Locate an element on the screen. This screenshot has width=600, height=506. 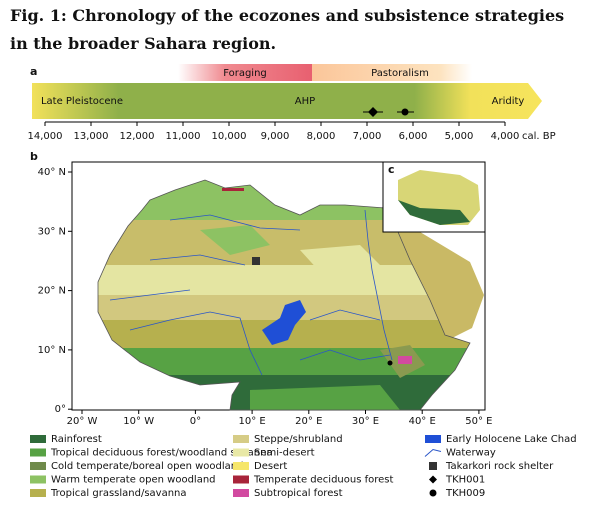
tkh-site is located at coordinates (390, 363).